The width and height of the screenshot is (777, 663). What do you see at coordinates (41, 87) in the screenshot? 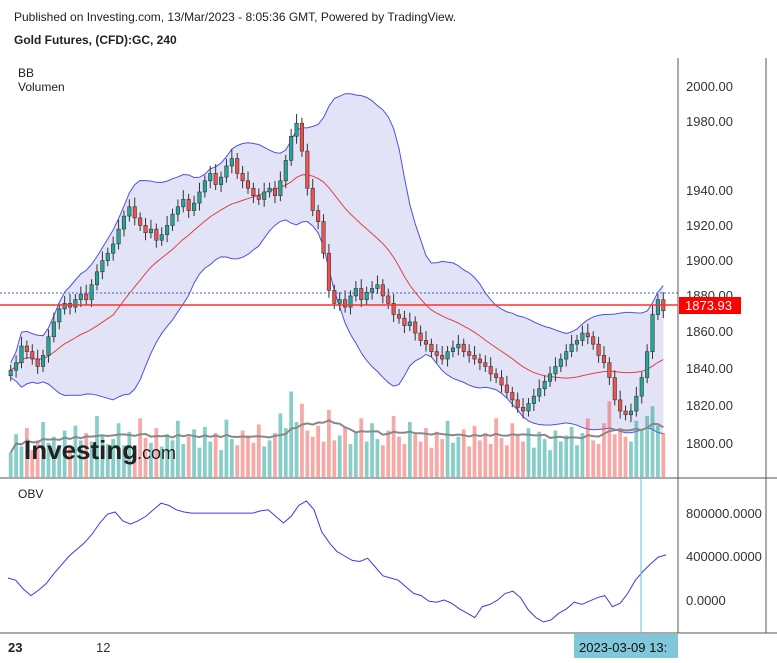
I see `volume-indicator-label: Volumen` at bounding box center [41, 87].